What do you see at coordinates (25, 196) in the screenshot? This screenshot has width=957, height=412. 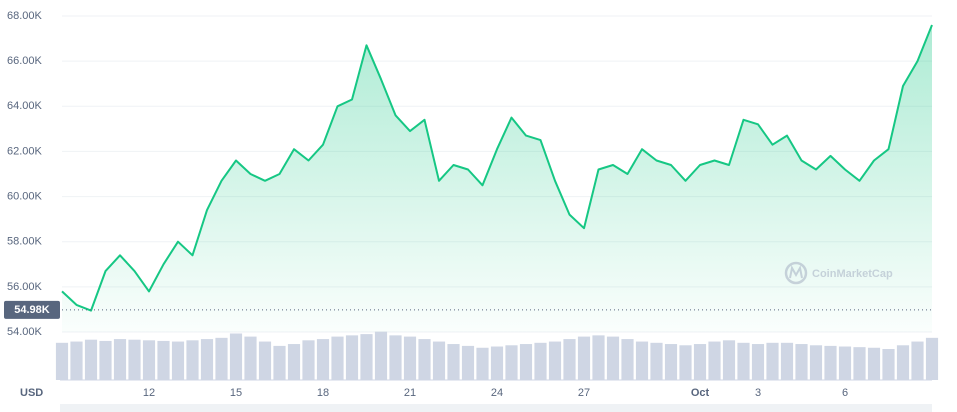 I see `y-tick-label: 60.00K` at bounding box center [25, 196].